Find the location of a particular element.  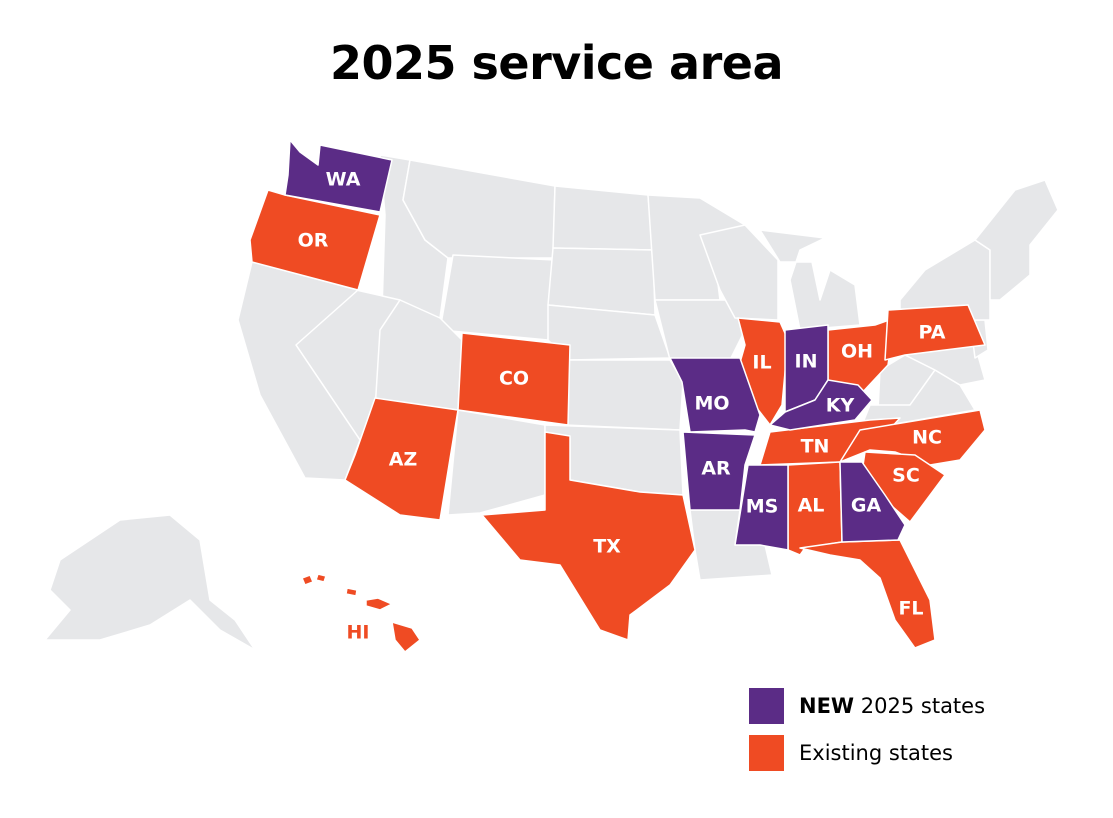

label-ky: KY is located at coordinates (840, 406).